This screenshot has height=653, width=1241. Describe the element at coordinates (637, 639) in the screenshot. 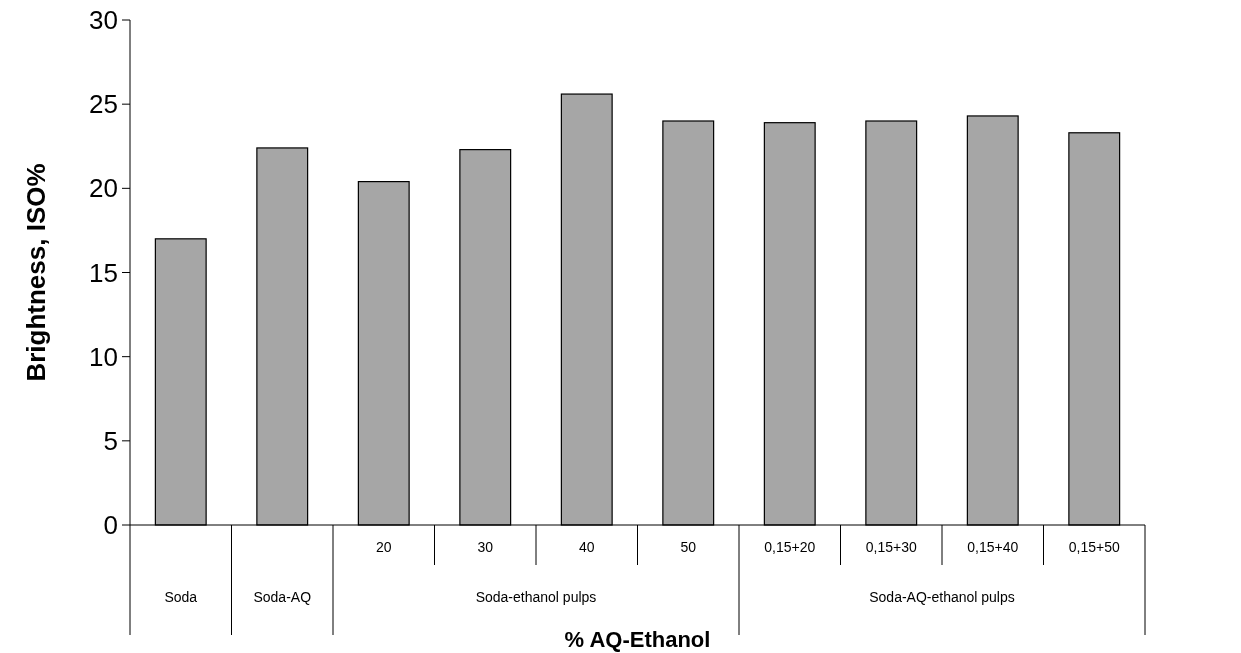

I see `x-axis-title: % AQ-Ethanol` at that location.